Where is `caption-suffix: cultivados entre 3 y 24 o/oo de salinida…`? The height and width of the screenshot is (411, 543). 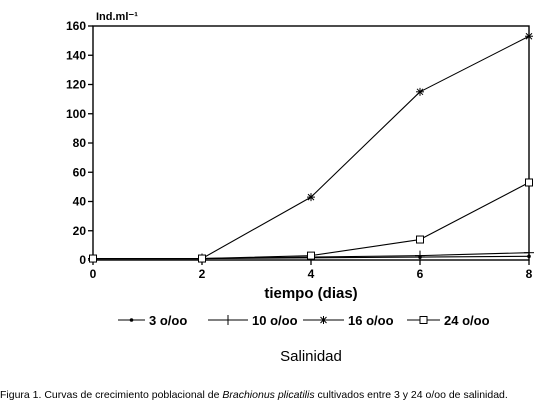
caption-suffix: cultivados entre 3 y 24 o/oo de salinida… is located at coordinates (411, 395).